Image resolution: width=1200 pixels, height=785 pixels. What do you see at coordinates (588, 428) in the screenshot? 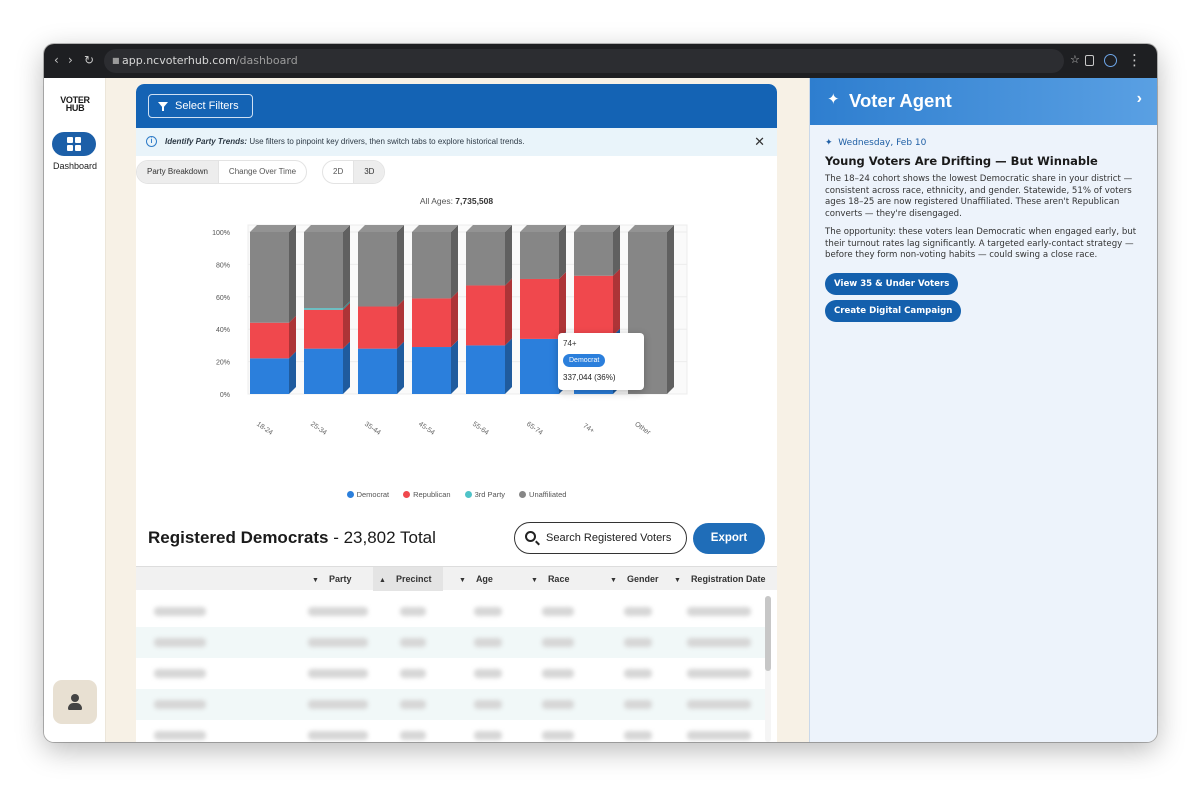
I see `x-tick-label: 74+` at bounding box center [588, 428].